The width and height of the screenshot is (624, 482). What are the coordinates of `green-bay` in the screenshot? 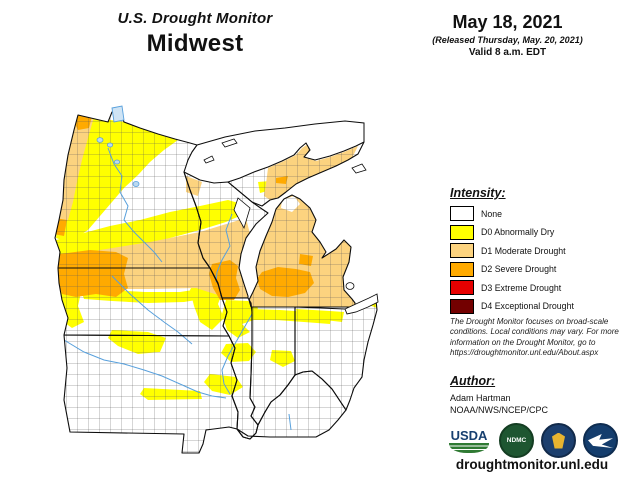 It's located at (242, 213).